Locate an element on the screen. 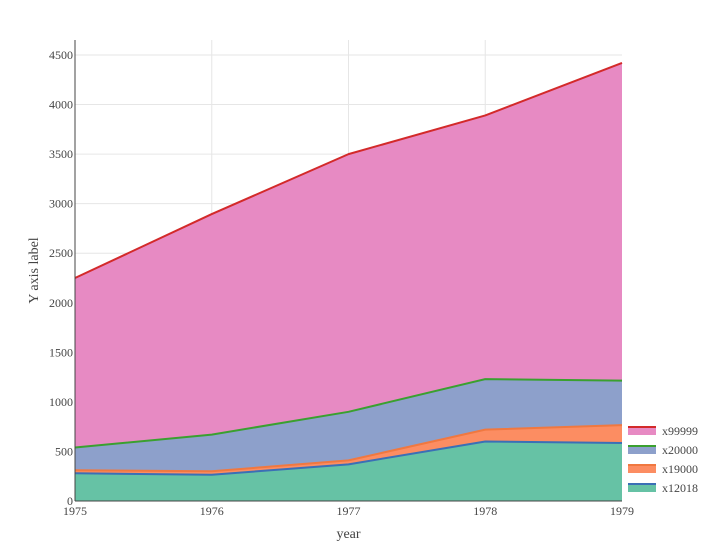  legend-item-x99999: x99999 is located at coordinates (663, 431).